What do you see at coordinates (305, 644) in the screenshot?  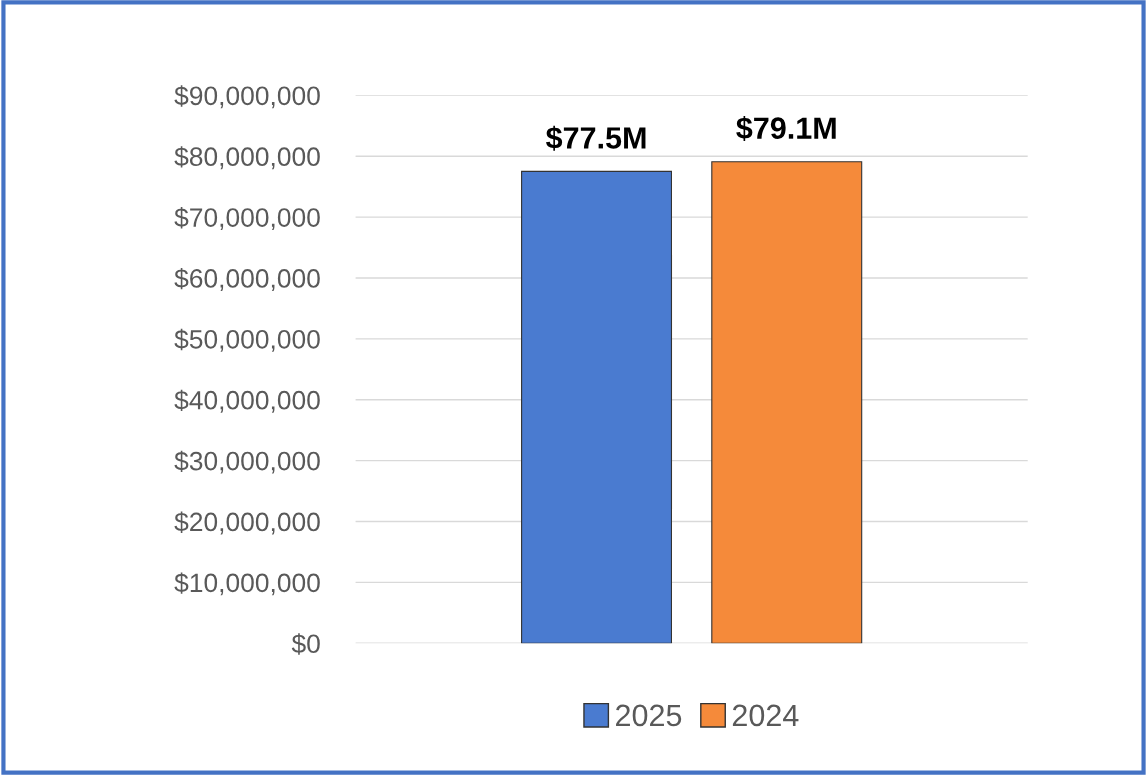 I see `y-tick-label: $0` at bounding box center [305, 644].